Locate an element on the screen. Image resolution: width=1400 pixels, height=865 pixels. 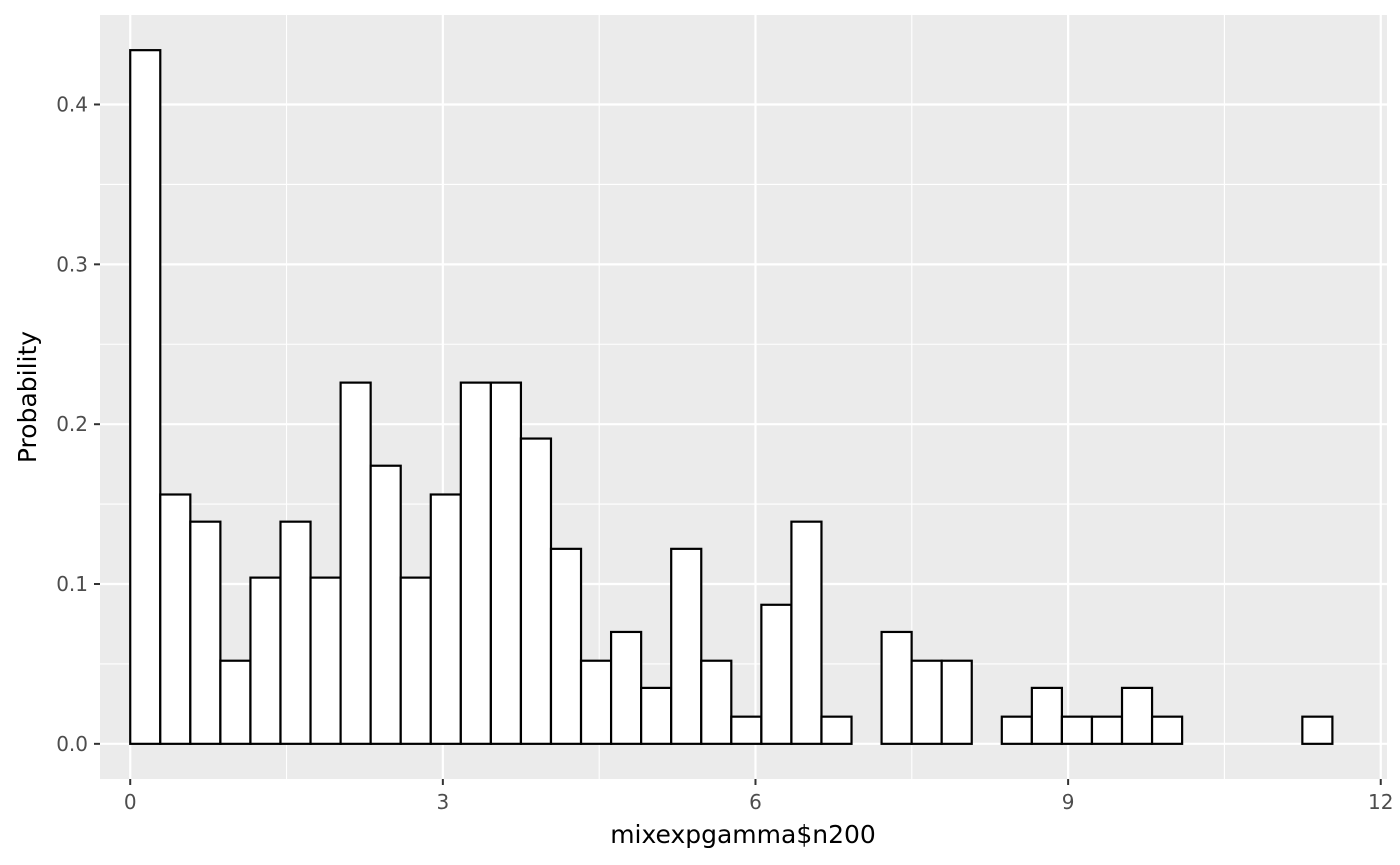
x-axis-title: mixexpgamma$n200 is located at coordinates (743, 834).